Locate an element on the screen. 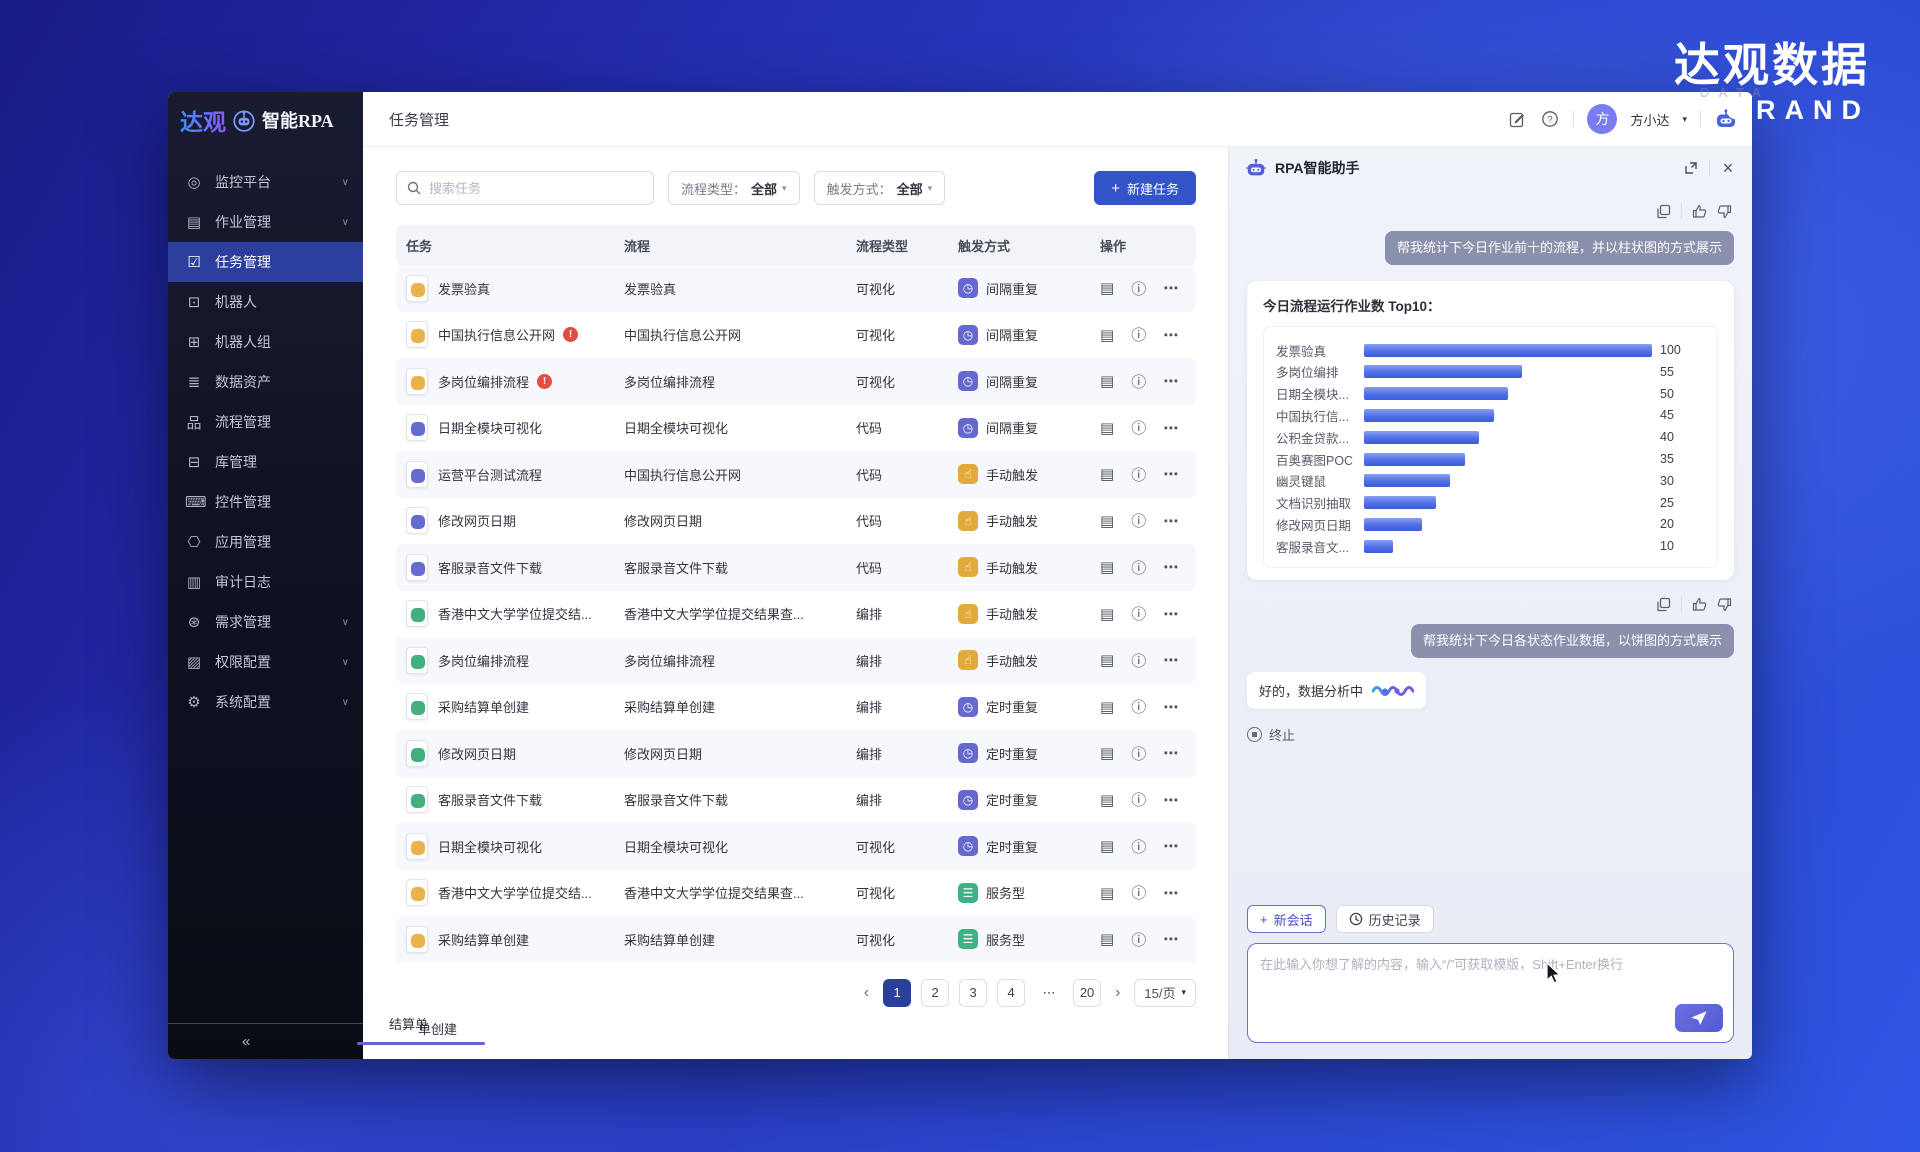  sidebar-item: ⊞ 机器人组 is located at coordinates (265, 342).